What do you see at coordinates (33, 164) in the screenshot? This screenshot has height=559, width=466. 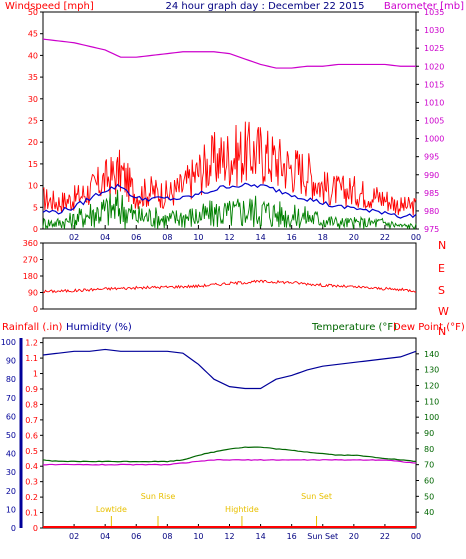 I see `windspeed-tick-label: 15` at bounding box center [33, 164].